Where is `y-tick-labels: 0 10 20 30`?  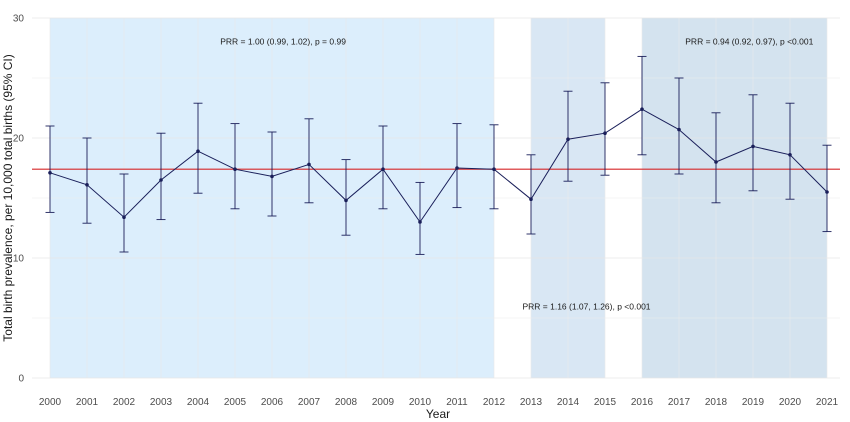 y-tick-labels: 0 10 20 30 is located at coordinates (19, 199).